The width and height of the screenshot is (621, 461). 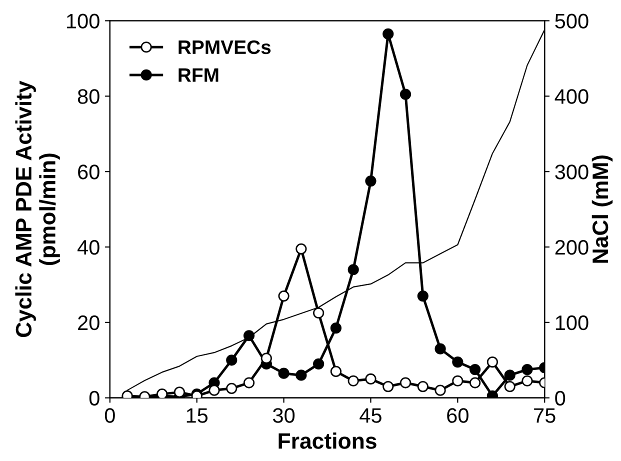 What do you see at coordinates (197, 415) in the screenshot?
I see `x-tick-label: 15` at bounding box center [197, 415].